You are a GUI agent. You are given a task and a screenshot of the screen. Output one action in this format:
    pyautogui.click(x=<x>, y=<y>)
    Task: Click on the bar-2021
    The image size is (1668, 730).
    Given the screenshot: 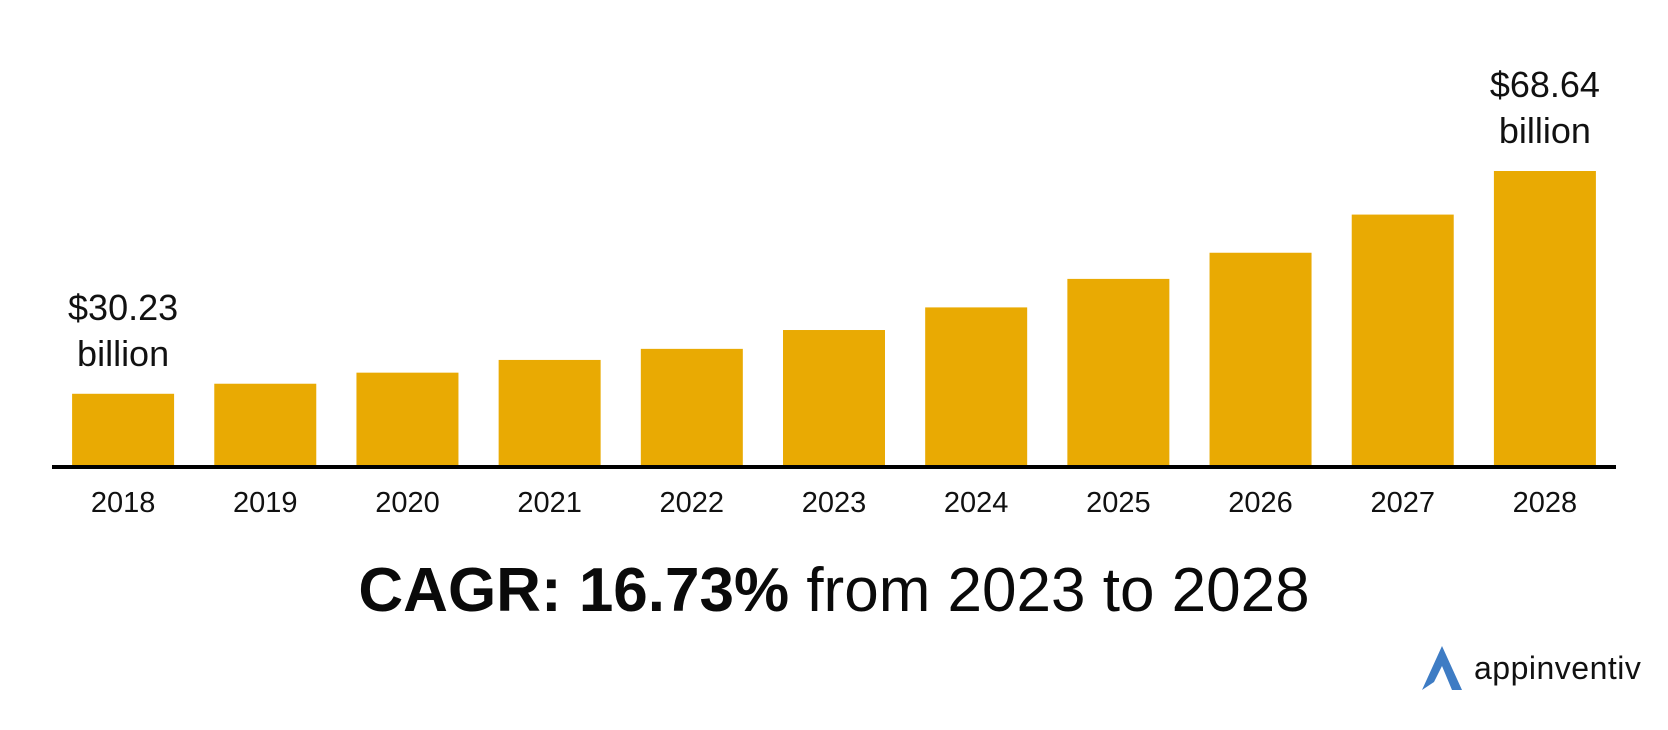 What is the action you would take?
    pyautogui.click(x=549, y=412)
    